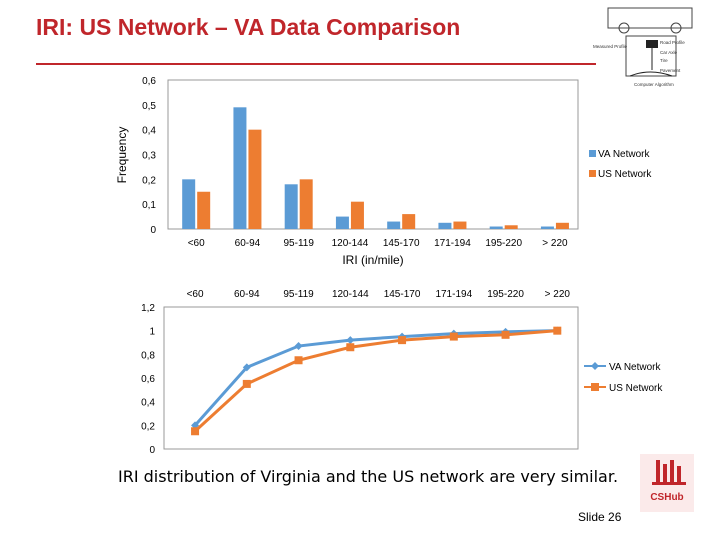 The width and height of the screenshot is (720, 540). Describe the element at coordinates (148, 355) in the screenshot. I see `line-y-tick-label: 0,8` at that location.